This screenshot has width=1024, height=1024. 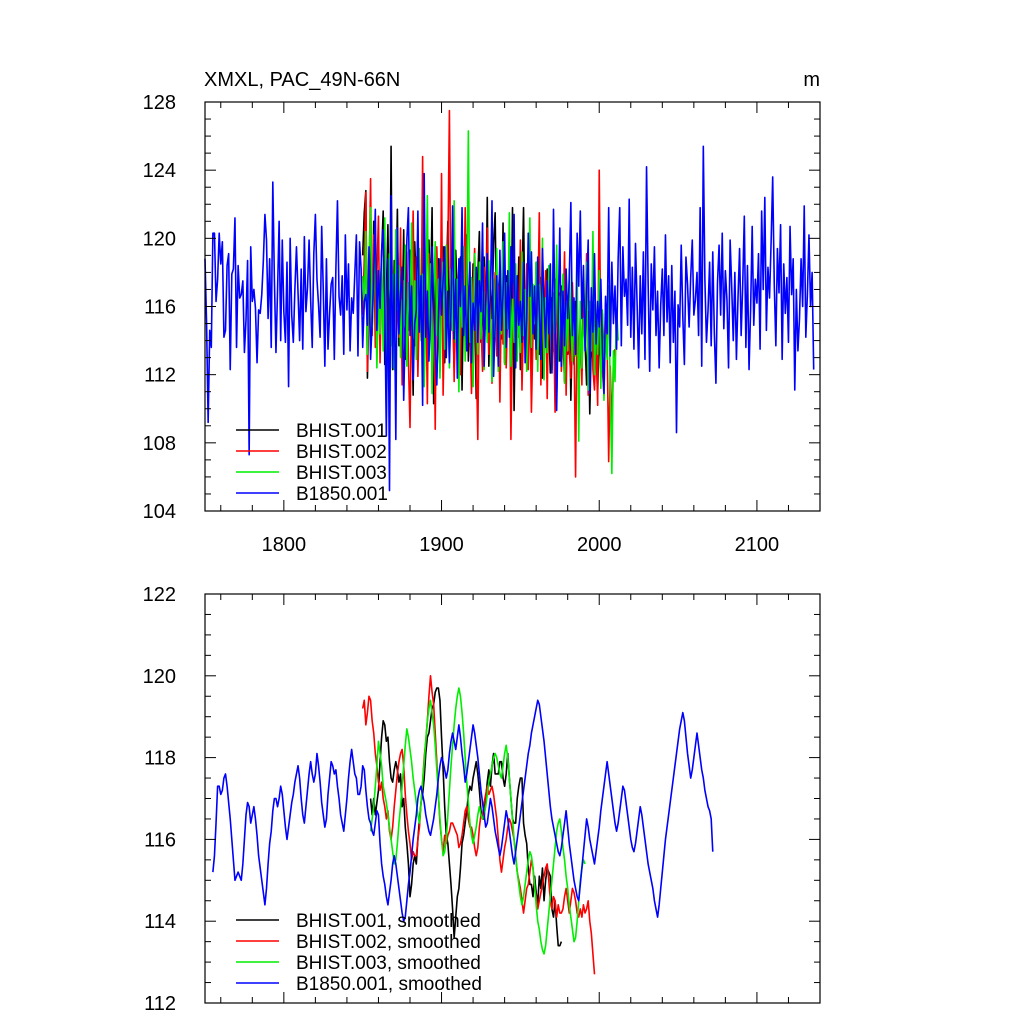 What do you see at coordinates (159, 444) in the screenshot?
I see `y-tick-label: 108` at bounding box center [159, 444].